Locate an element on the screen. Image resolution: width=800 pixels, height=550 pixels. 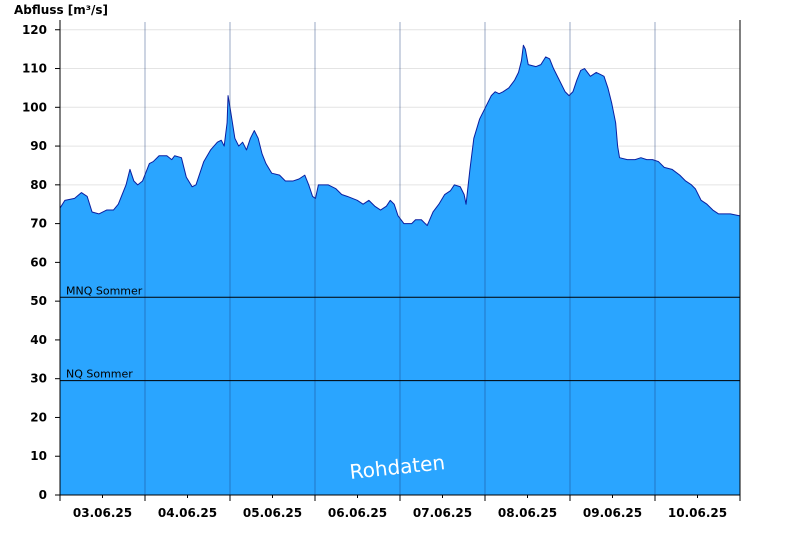
y-tick-label: 0 is located at coordinates (43, 495).